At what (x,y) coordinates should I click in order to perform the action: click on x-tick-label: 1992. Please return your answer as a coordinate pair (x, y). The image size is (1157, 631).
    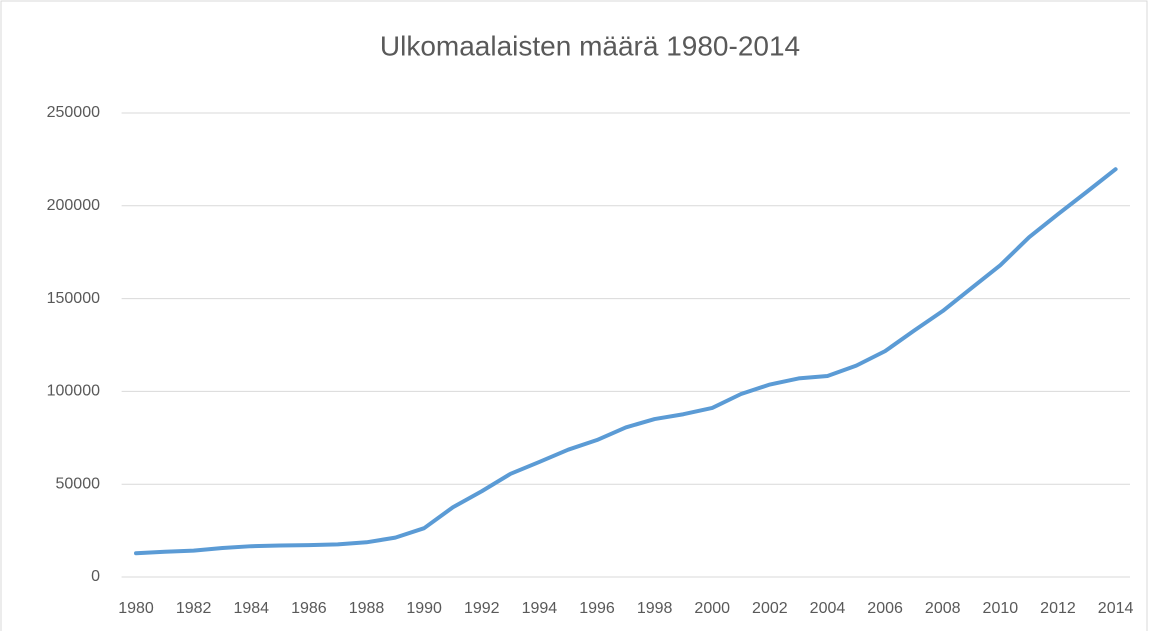
    Looking at the image, I should click on (482, 608).